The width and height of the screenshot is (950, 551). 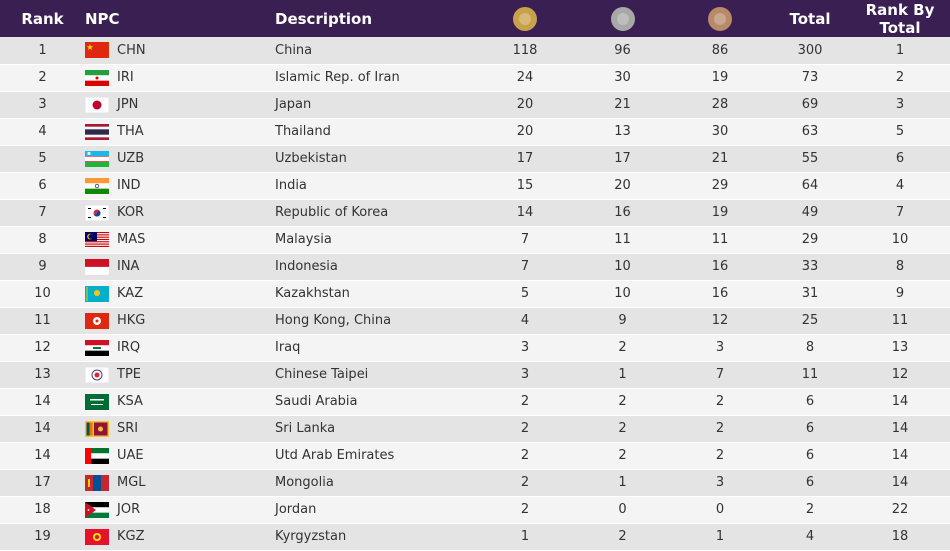 I want to click on description-cell: Indonesia, so click(x=375, y=267).